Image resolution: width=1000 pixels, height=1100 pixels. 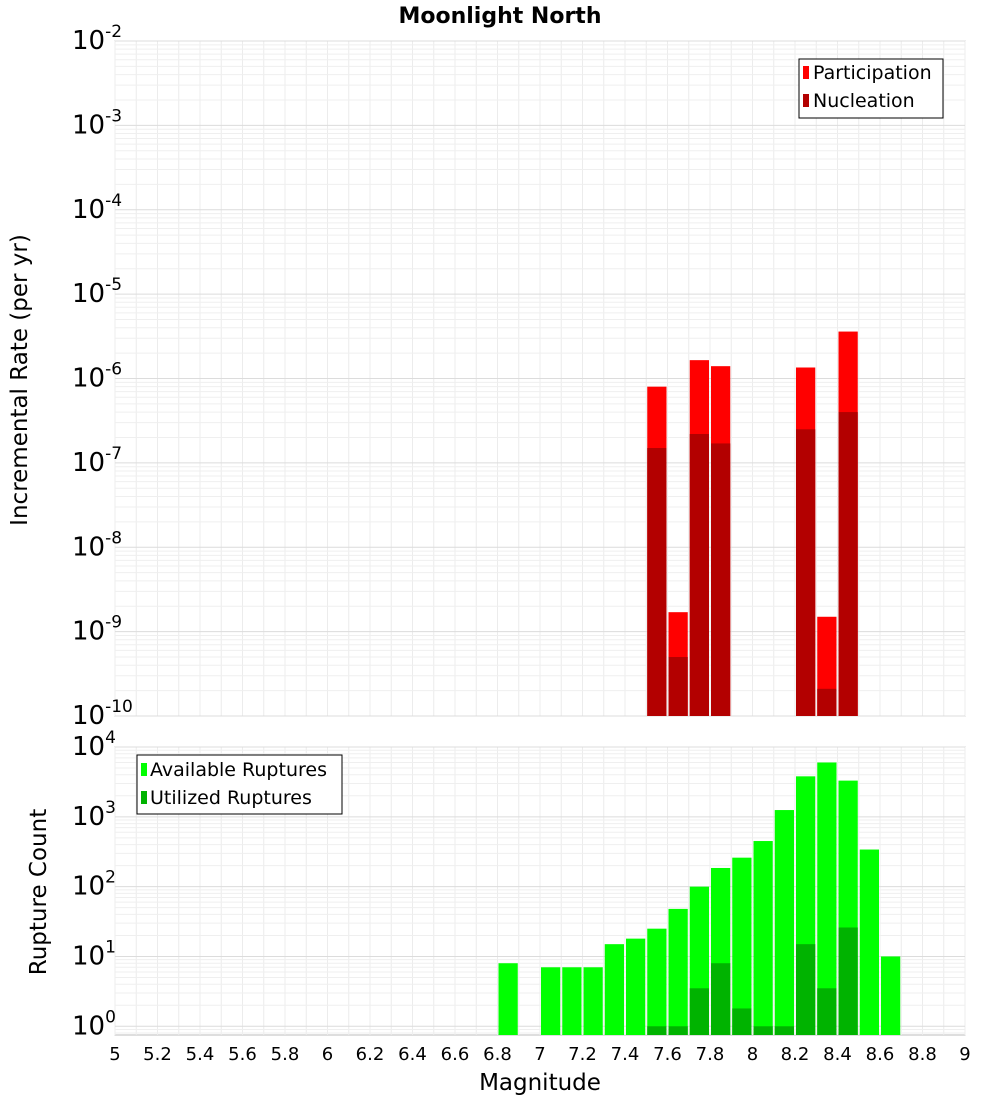 What do you see at coordinates (102, 714) in the screenshot?
I see `y-tick-label: 10⁻¹⁰` at bounding box center [102, 714].